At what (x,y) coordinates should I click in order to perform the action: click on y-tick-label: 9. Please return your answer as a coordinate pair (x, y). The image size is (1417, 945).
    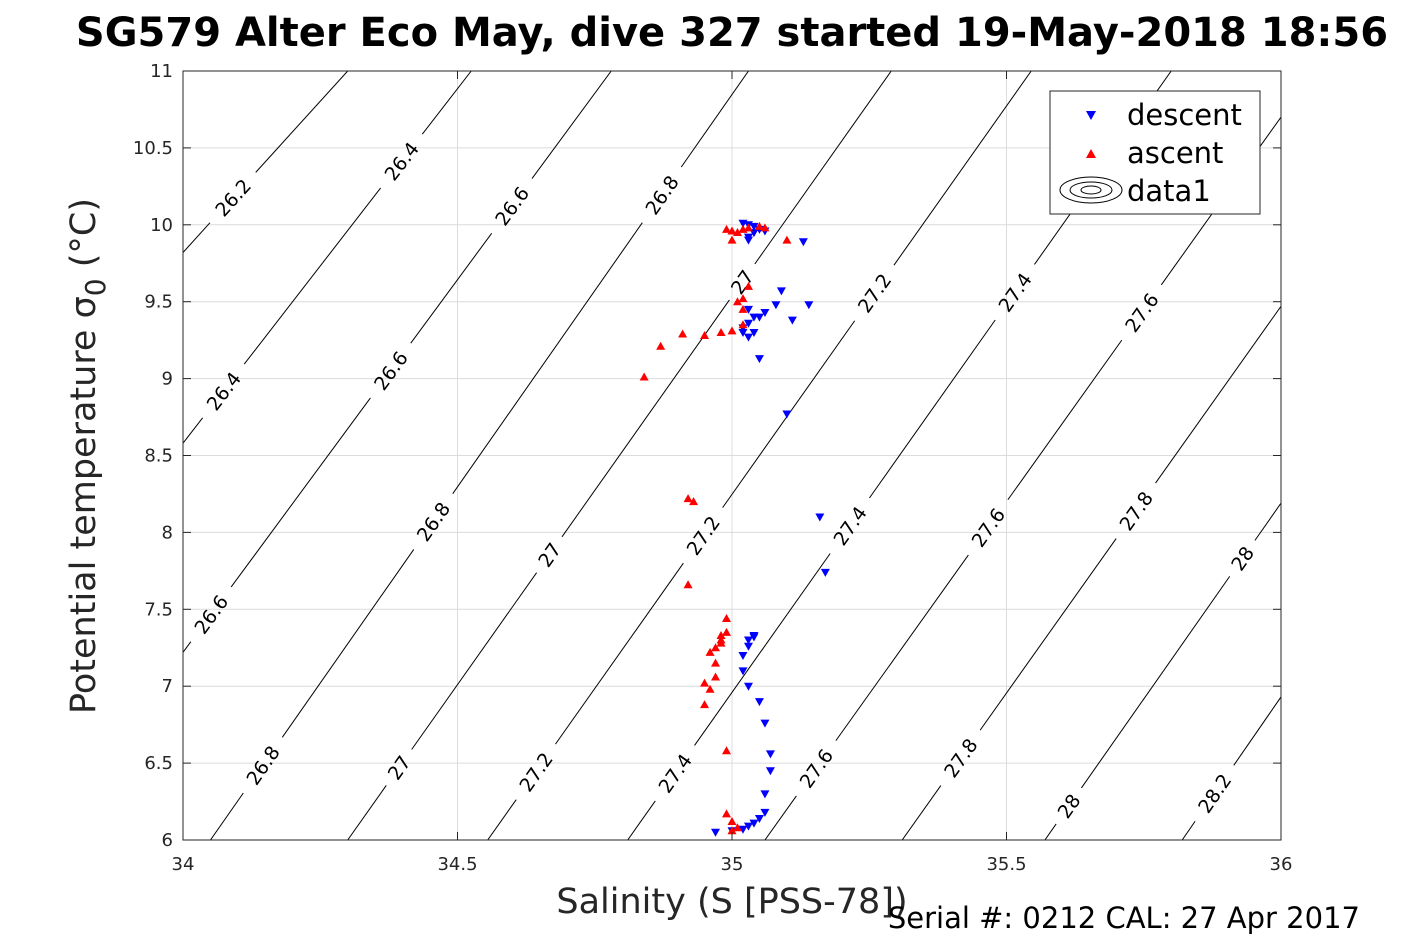
    Looking at the image, I should click on (167, 379).